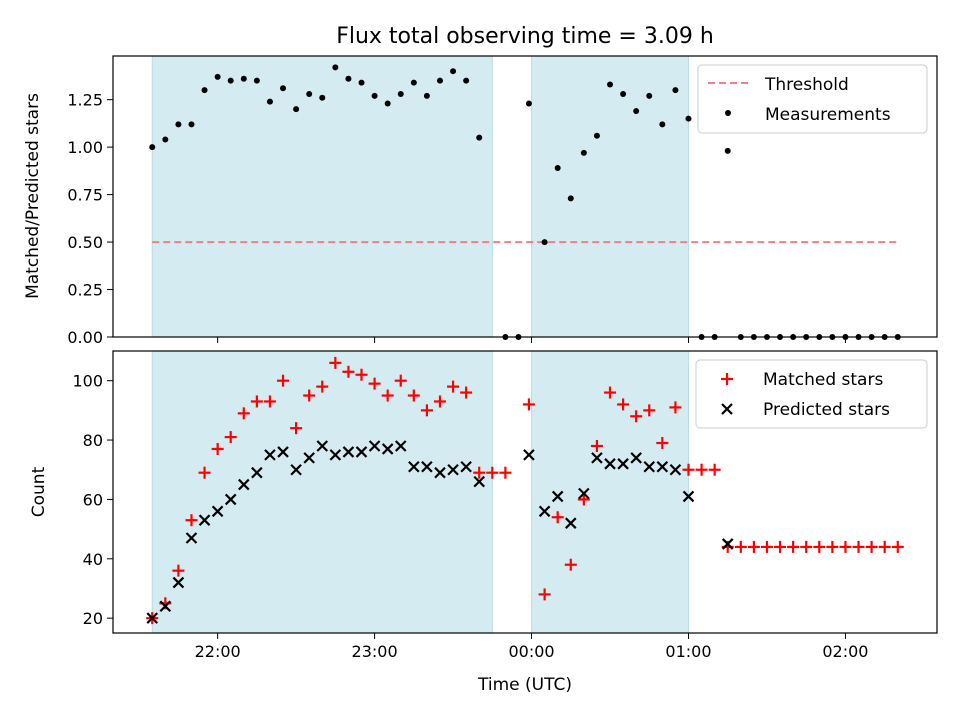 The image size is (960, 720). What do you see at coordinates (823, 380) in the screenshot?
I see `legend-matched-label: Matched stars` at bounding box center [823, 380].